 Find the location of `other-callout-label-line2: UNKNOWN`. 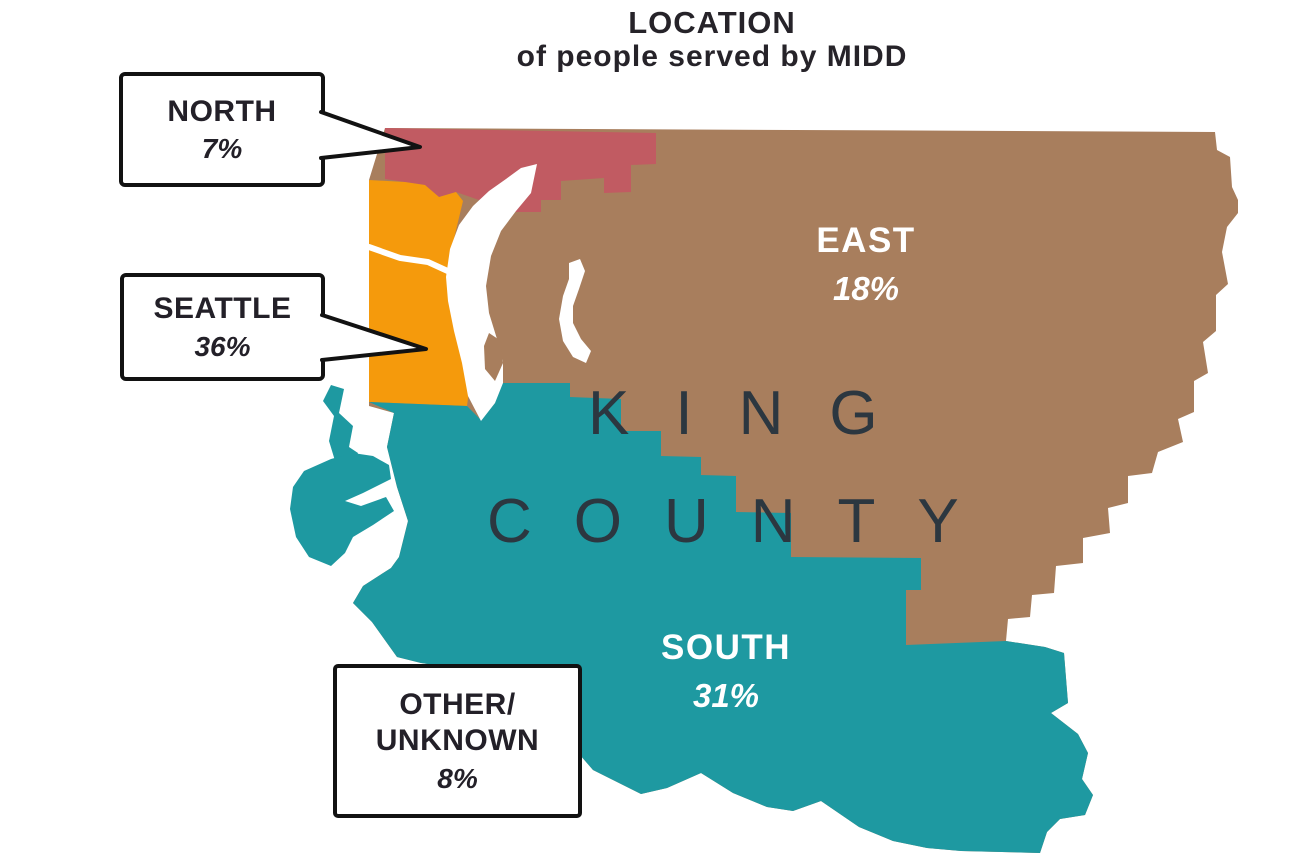

other-callout-label-line2: UNKNOWN is located at coordinates (457, 740).